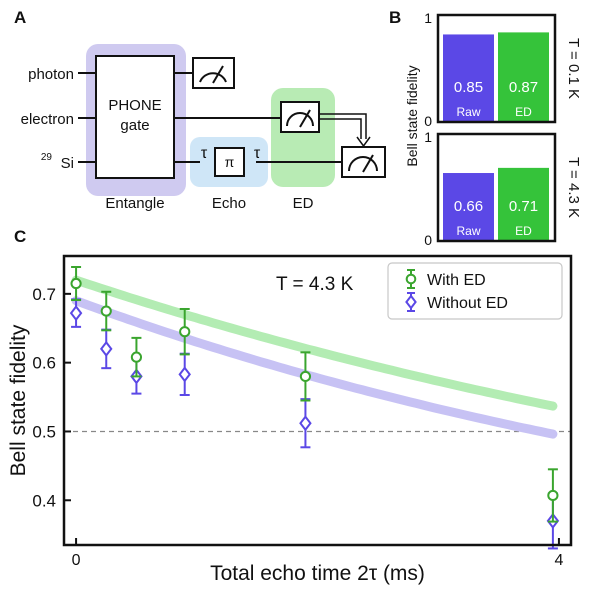 Image resolution: width=598 pixels, height=596 pixels. I want to click on bar-name-label-raw-2: Raw, so click(468, 231).